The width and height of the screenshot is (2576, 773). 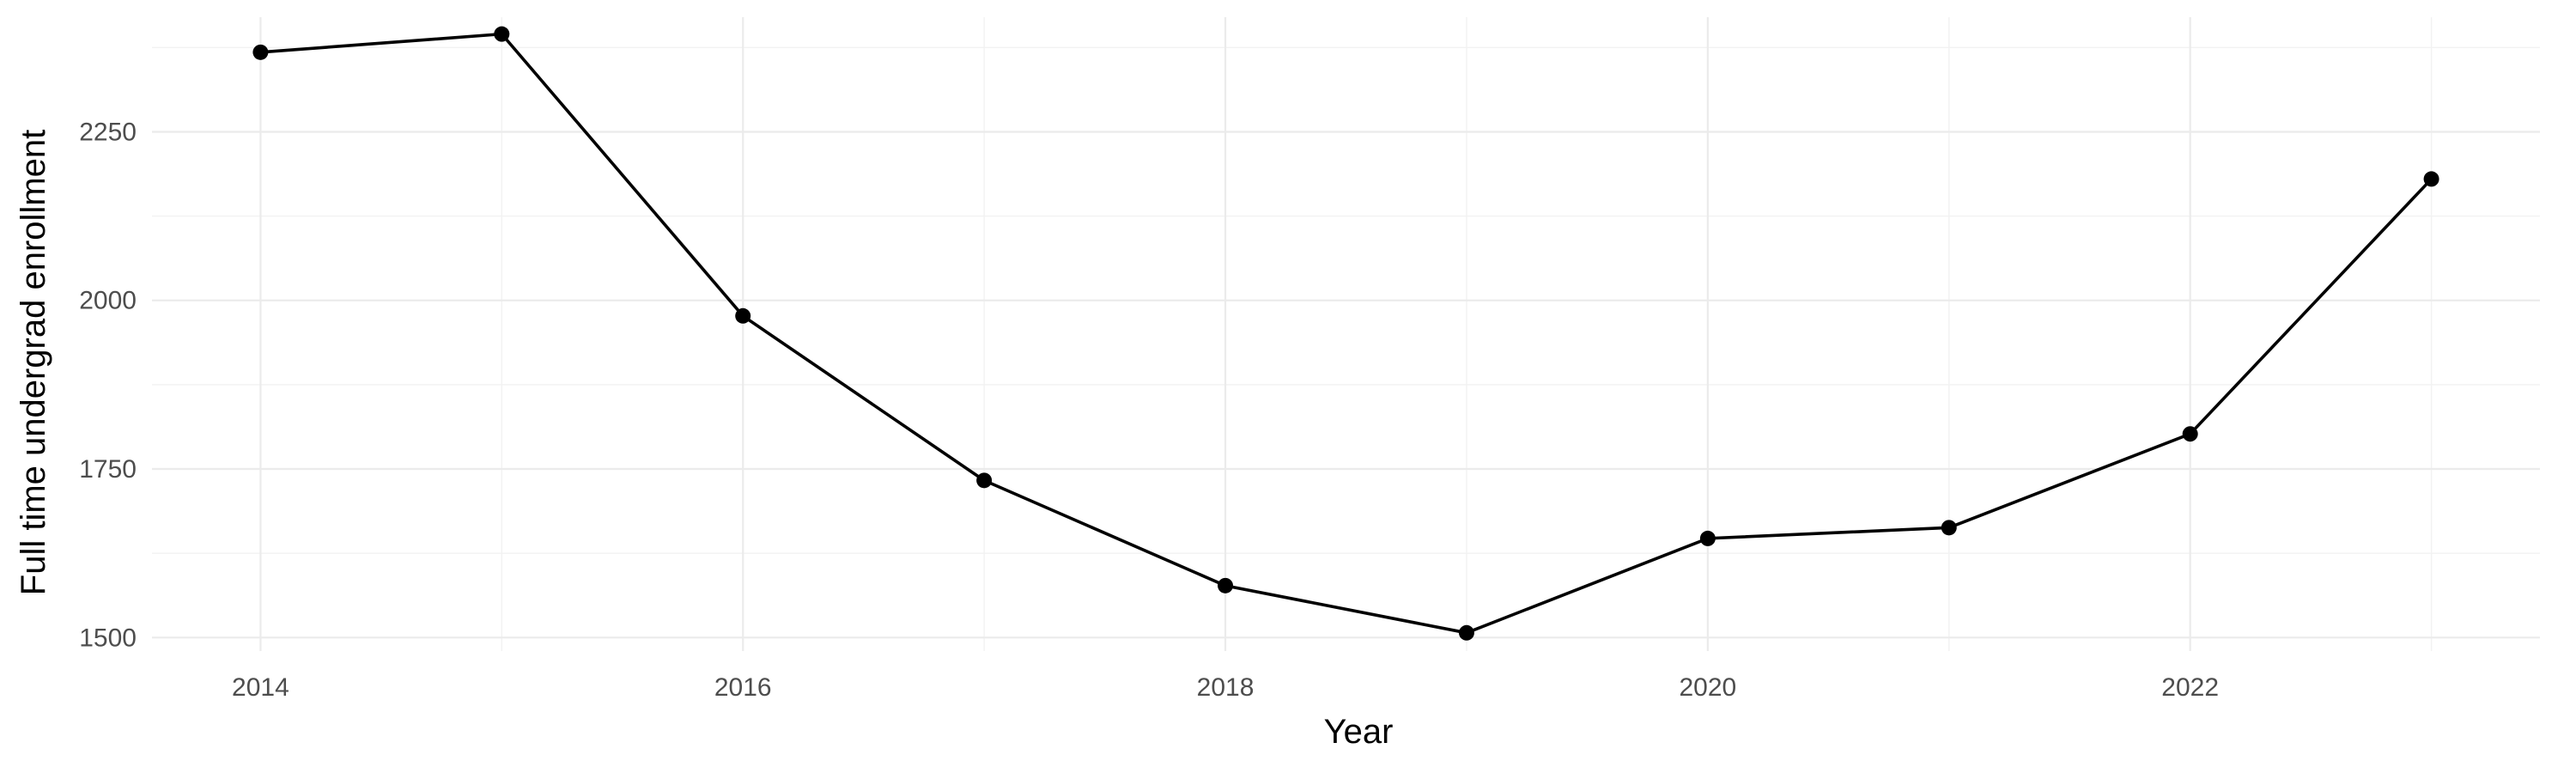 I want to click on y-axis-title: Full time undergrad enrollment, so click(x=33, y=362).